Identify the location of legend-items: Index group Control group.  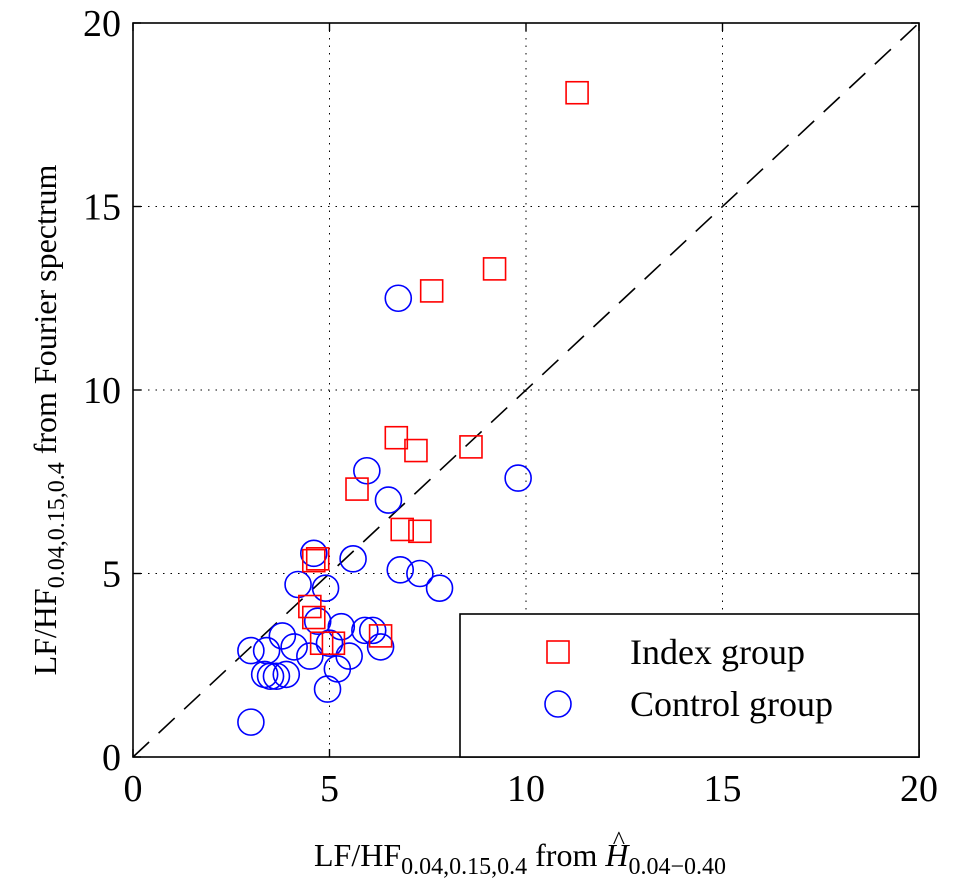
(688, 678).